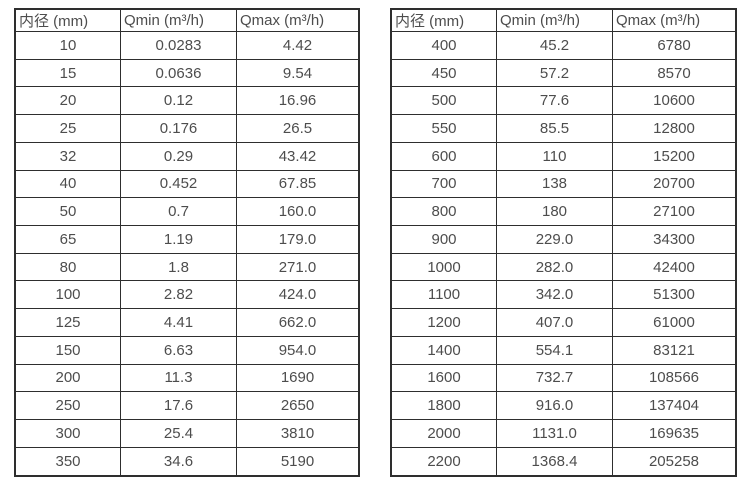 This screenshot has height=483, width=750. I want to click on table-cell: 407.0, so click(554, 322).